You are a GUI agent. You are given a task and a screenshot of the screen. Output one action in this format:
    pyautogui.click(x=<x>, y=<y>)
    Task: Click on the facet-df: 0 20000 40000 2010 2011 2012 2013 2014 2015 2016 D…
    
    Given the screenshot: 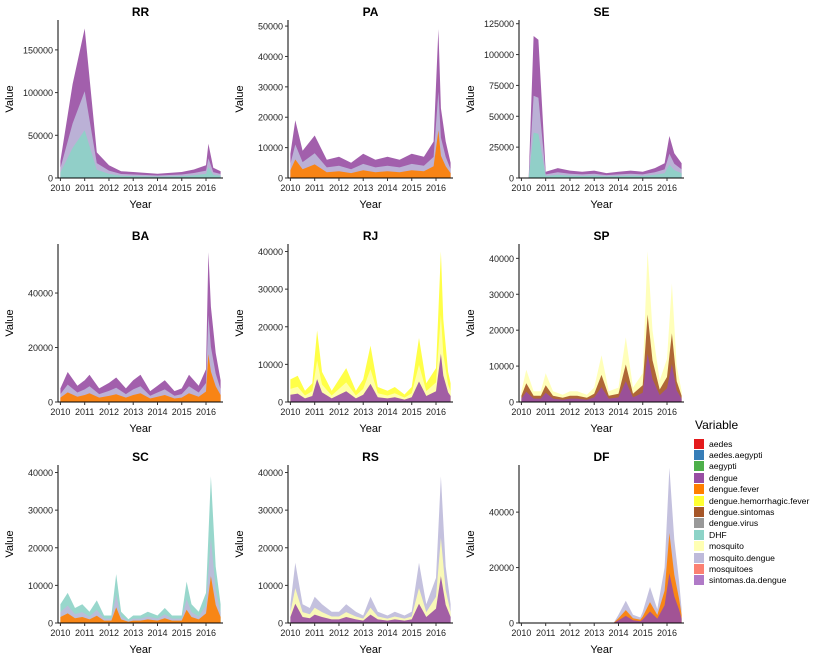 What is the action you would take?
    pyautogui.click(x=574, y=553)
    